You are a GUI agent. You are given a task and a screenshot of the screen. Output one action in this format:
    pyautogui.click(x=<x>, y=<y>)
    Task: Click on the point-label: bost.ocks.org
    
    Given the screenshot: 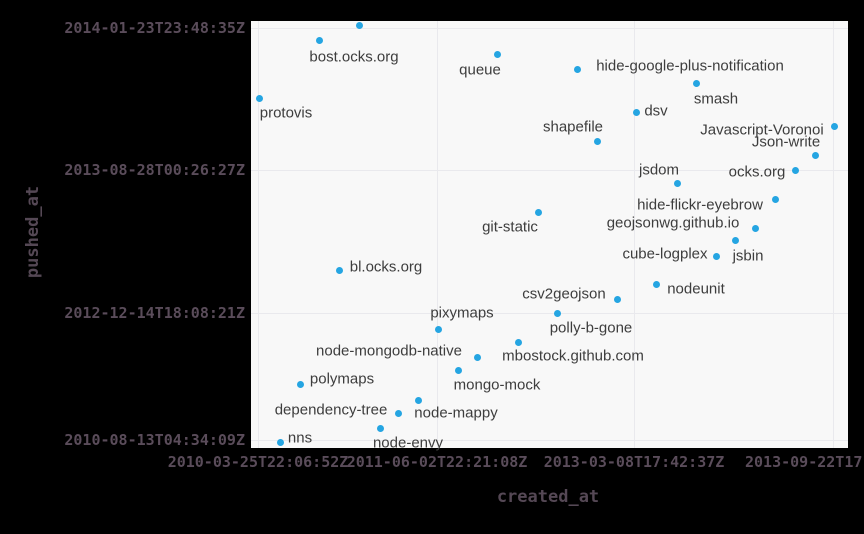 What is the action you would take?
    pyautogui.click(x=354, y=57)
    